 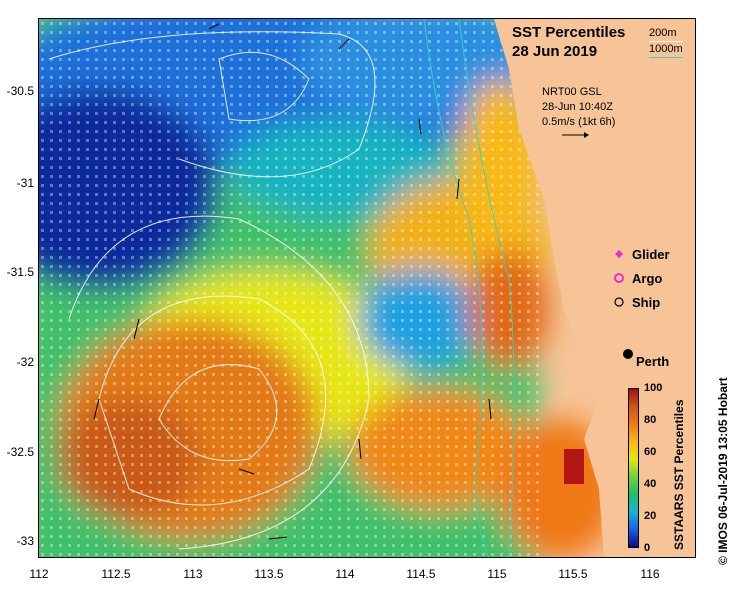 What do you see at coordinates (723, 471) in the screenshot?
I see `credit-line: © IMOS 06-Jul-2019 13:05 Hobart` at bounding box center [723, 471].